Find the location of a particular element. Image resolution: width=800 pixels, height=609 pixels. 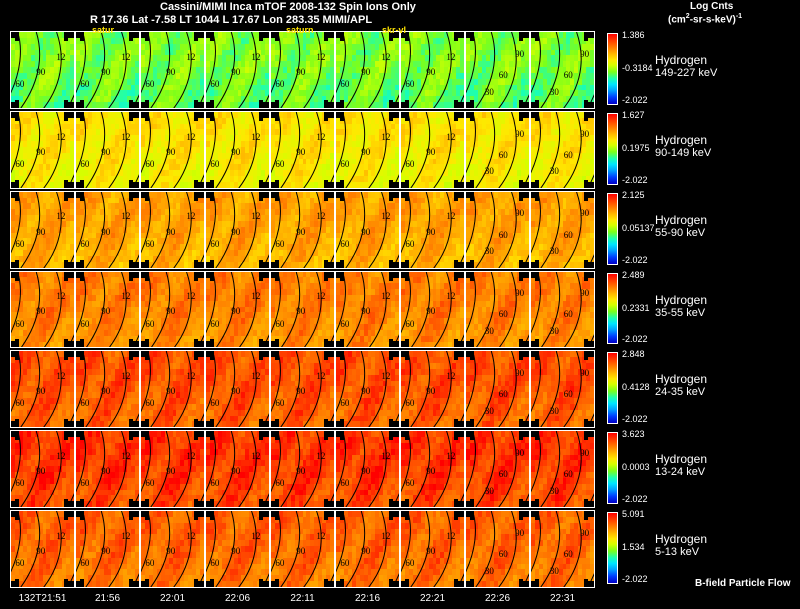

energy-range-label: 90-149 keV is located at coordinates (683, 153).